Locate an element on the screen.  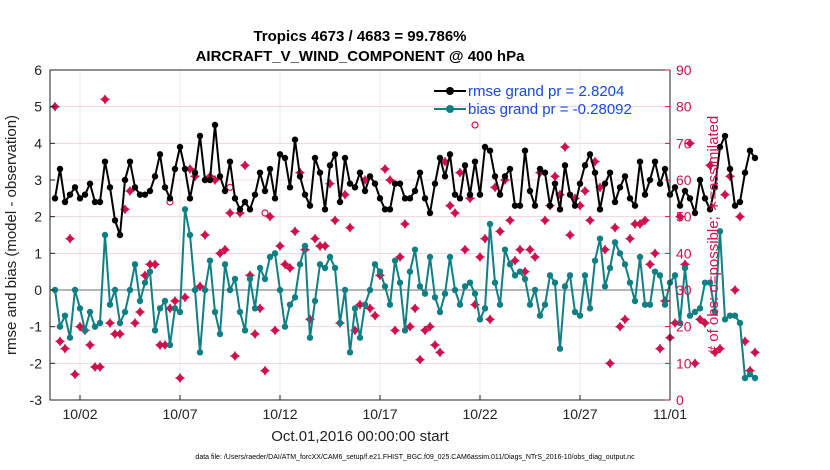
x-tick-label: 10/27 is located at coordinates (579, 414).